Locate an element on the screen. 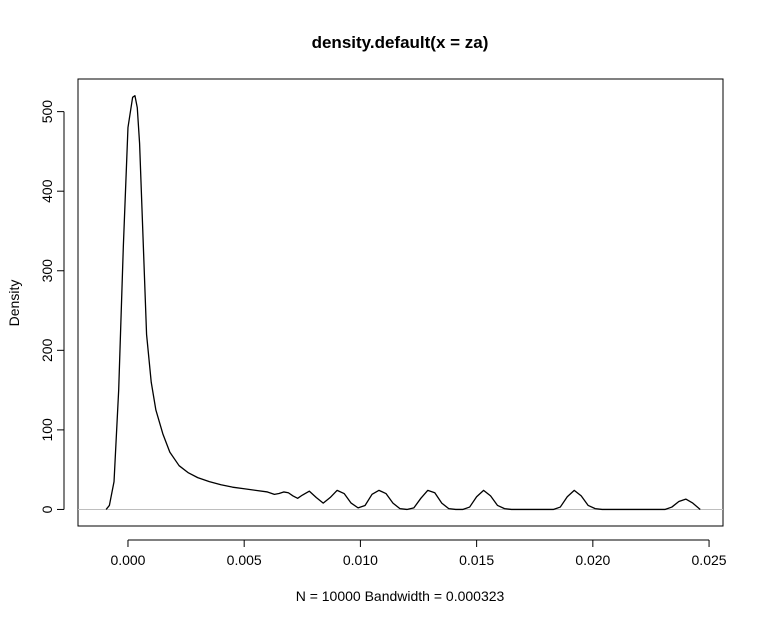 Image resolution: width=765 pixels, height=626 pixels. x-tick-label: 0.020 is located at coordinates (592, 560).